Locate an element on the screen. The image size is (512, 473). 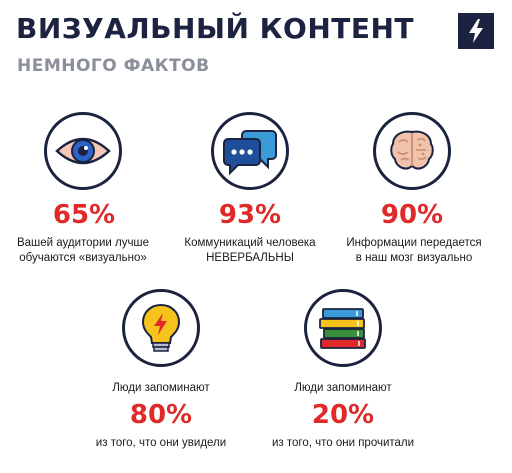
lightbulb-icon is located at coordinates (161, 327).